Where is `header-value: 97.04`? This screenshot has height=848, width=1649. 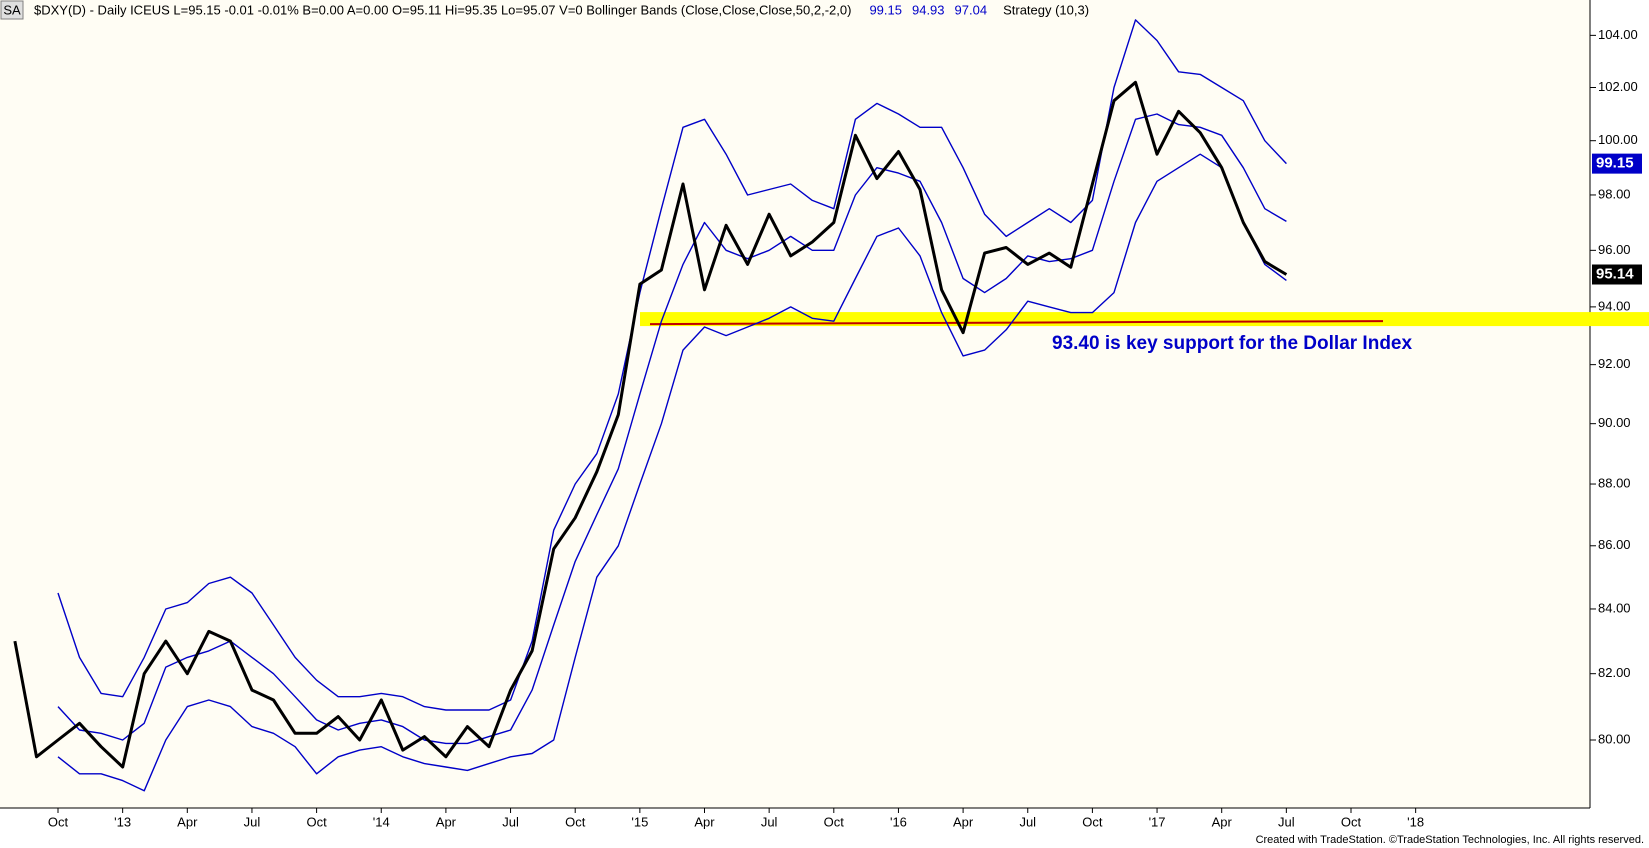
header-value: 97.04 is located at coordinates (971, 9).